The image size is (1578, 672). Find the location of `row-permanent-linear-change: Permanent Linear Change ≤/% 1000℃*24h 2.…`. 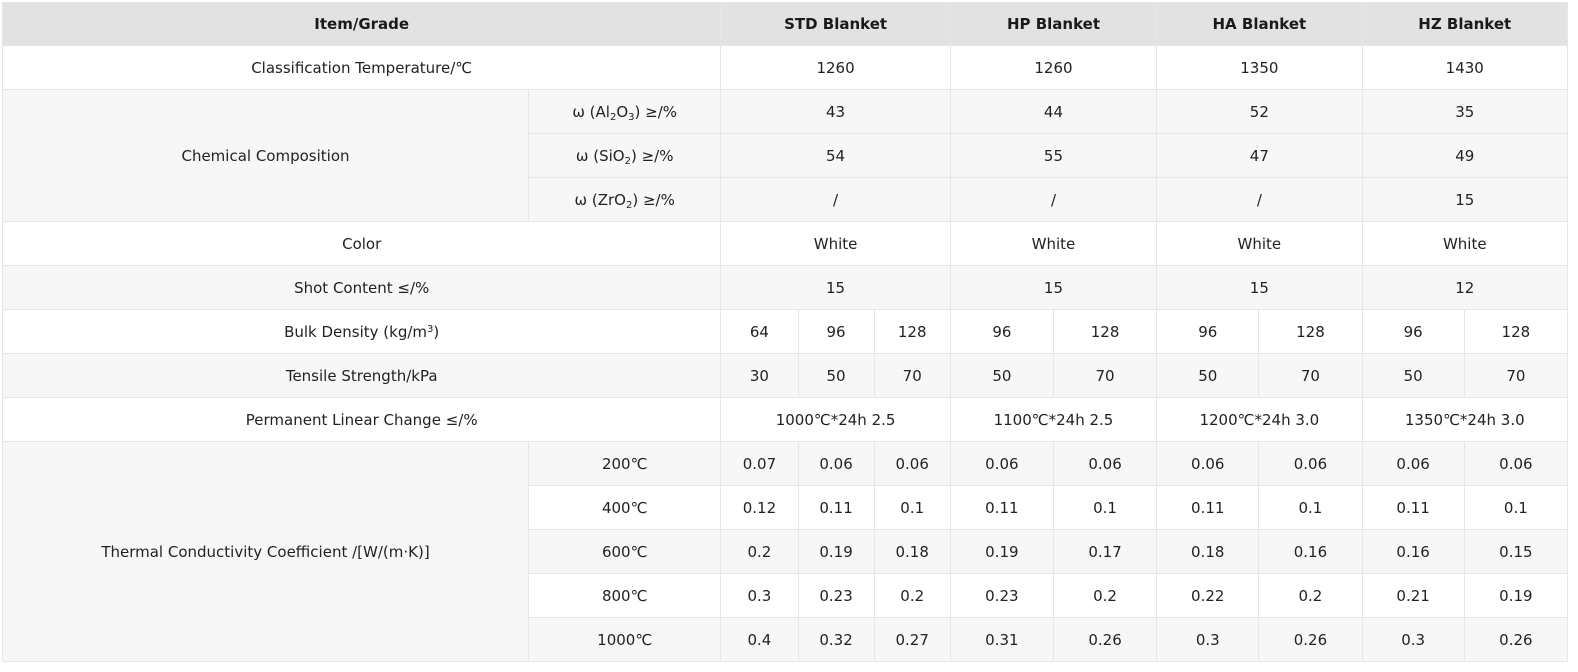

row-permanent-linear-change: Permanent Linear Change ≤/% 1000℃*24h 2.… is located at coordinates (785, 419).